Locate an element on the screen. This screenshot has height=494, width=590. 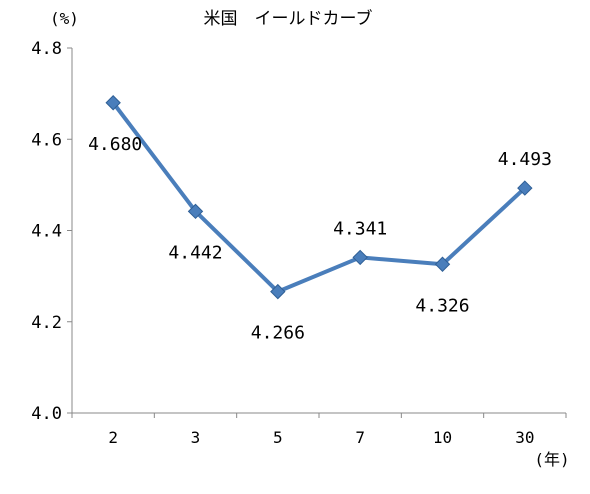
y-tick-label: 4.0 is located at coordinates (46, 414).